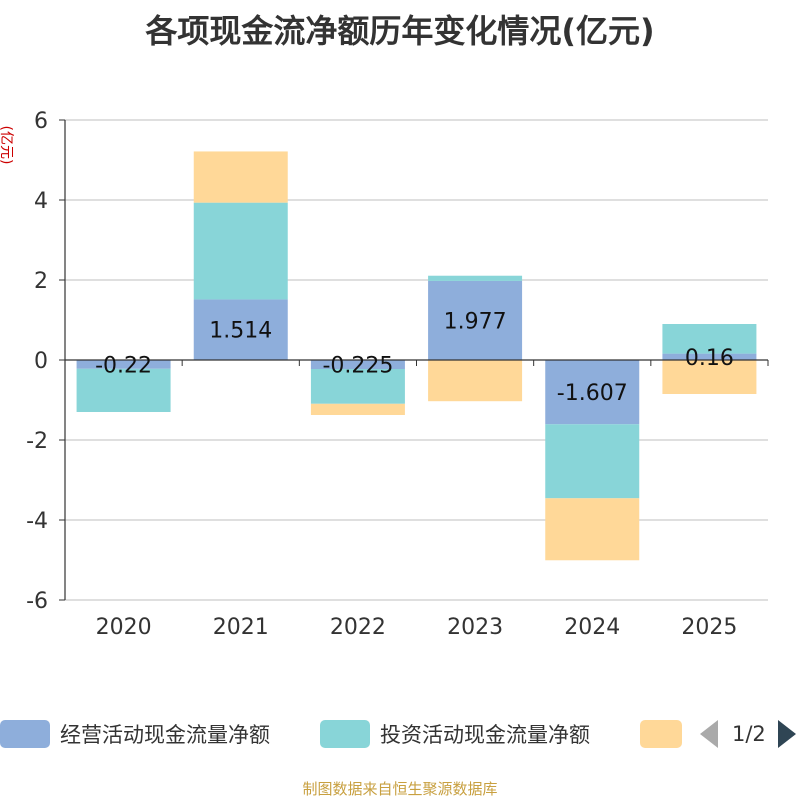 This screenshot has width=800, height=800. I want to click on data-label: 1.977, so click(475, 321).